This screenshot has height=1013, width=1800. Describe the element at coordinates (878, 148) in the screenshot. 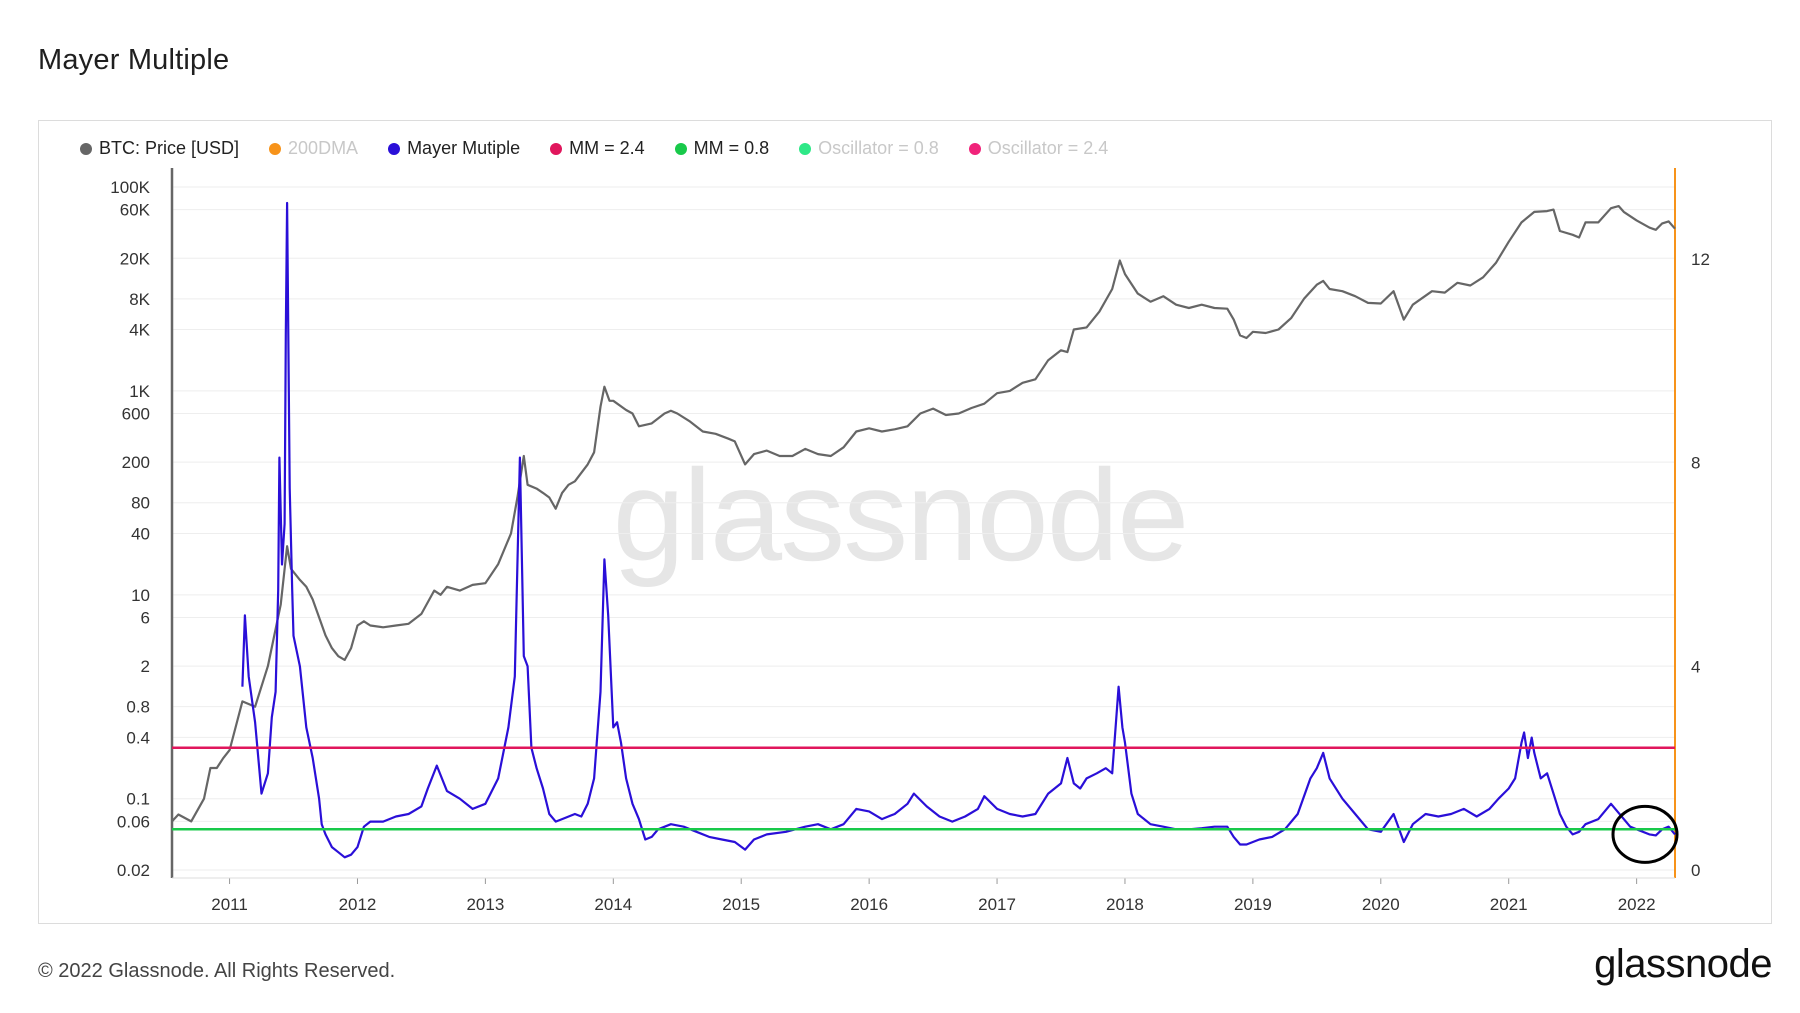

I see `legend-label: Oscillator = 0.8` at that location.